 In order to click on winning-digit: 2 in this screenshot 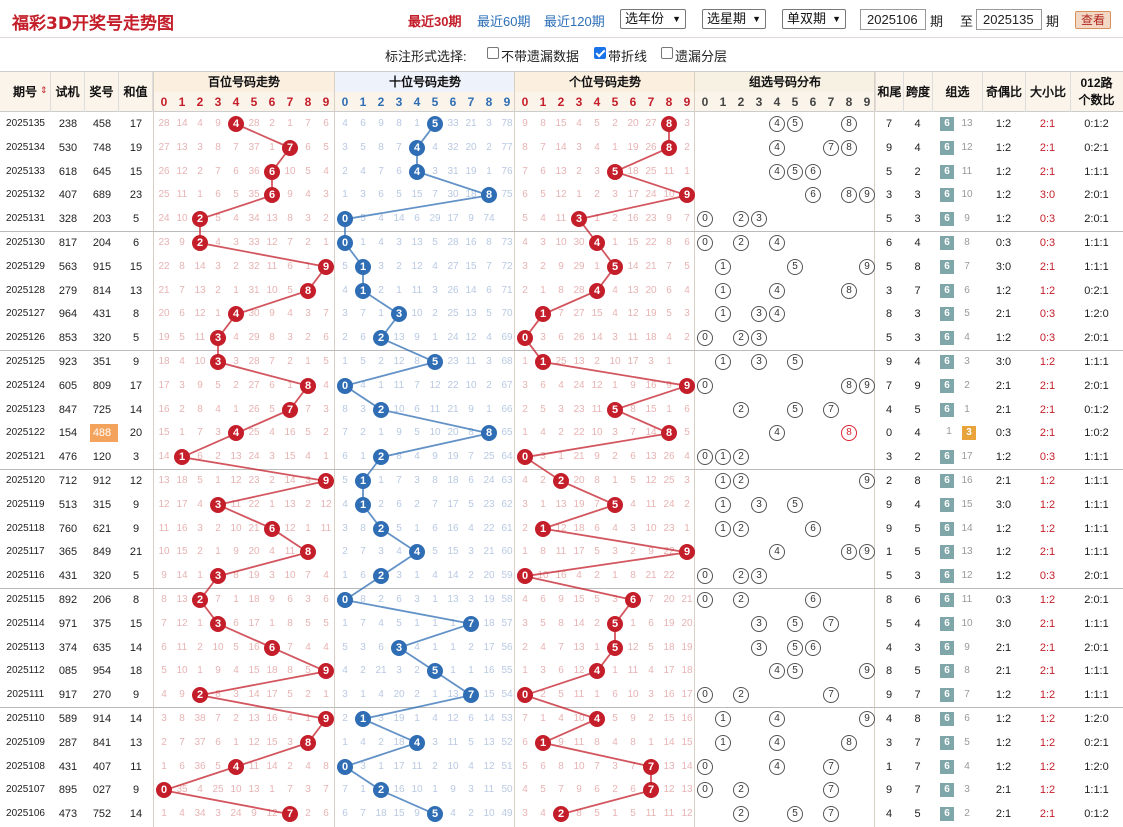, I will do `click(561, 814)`.